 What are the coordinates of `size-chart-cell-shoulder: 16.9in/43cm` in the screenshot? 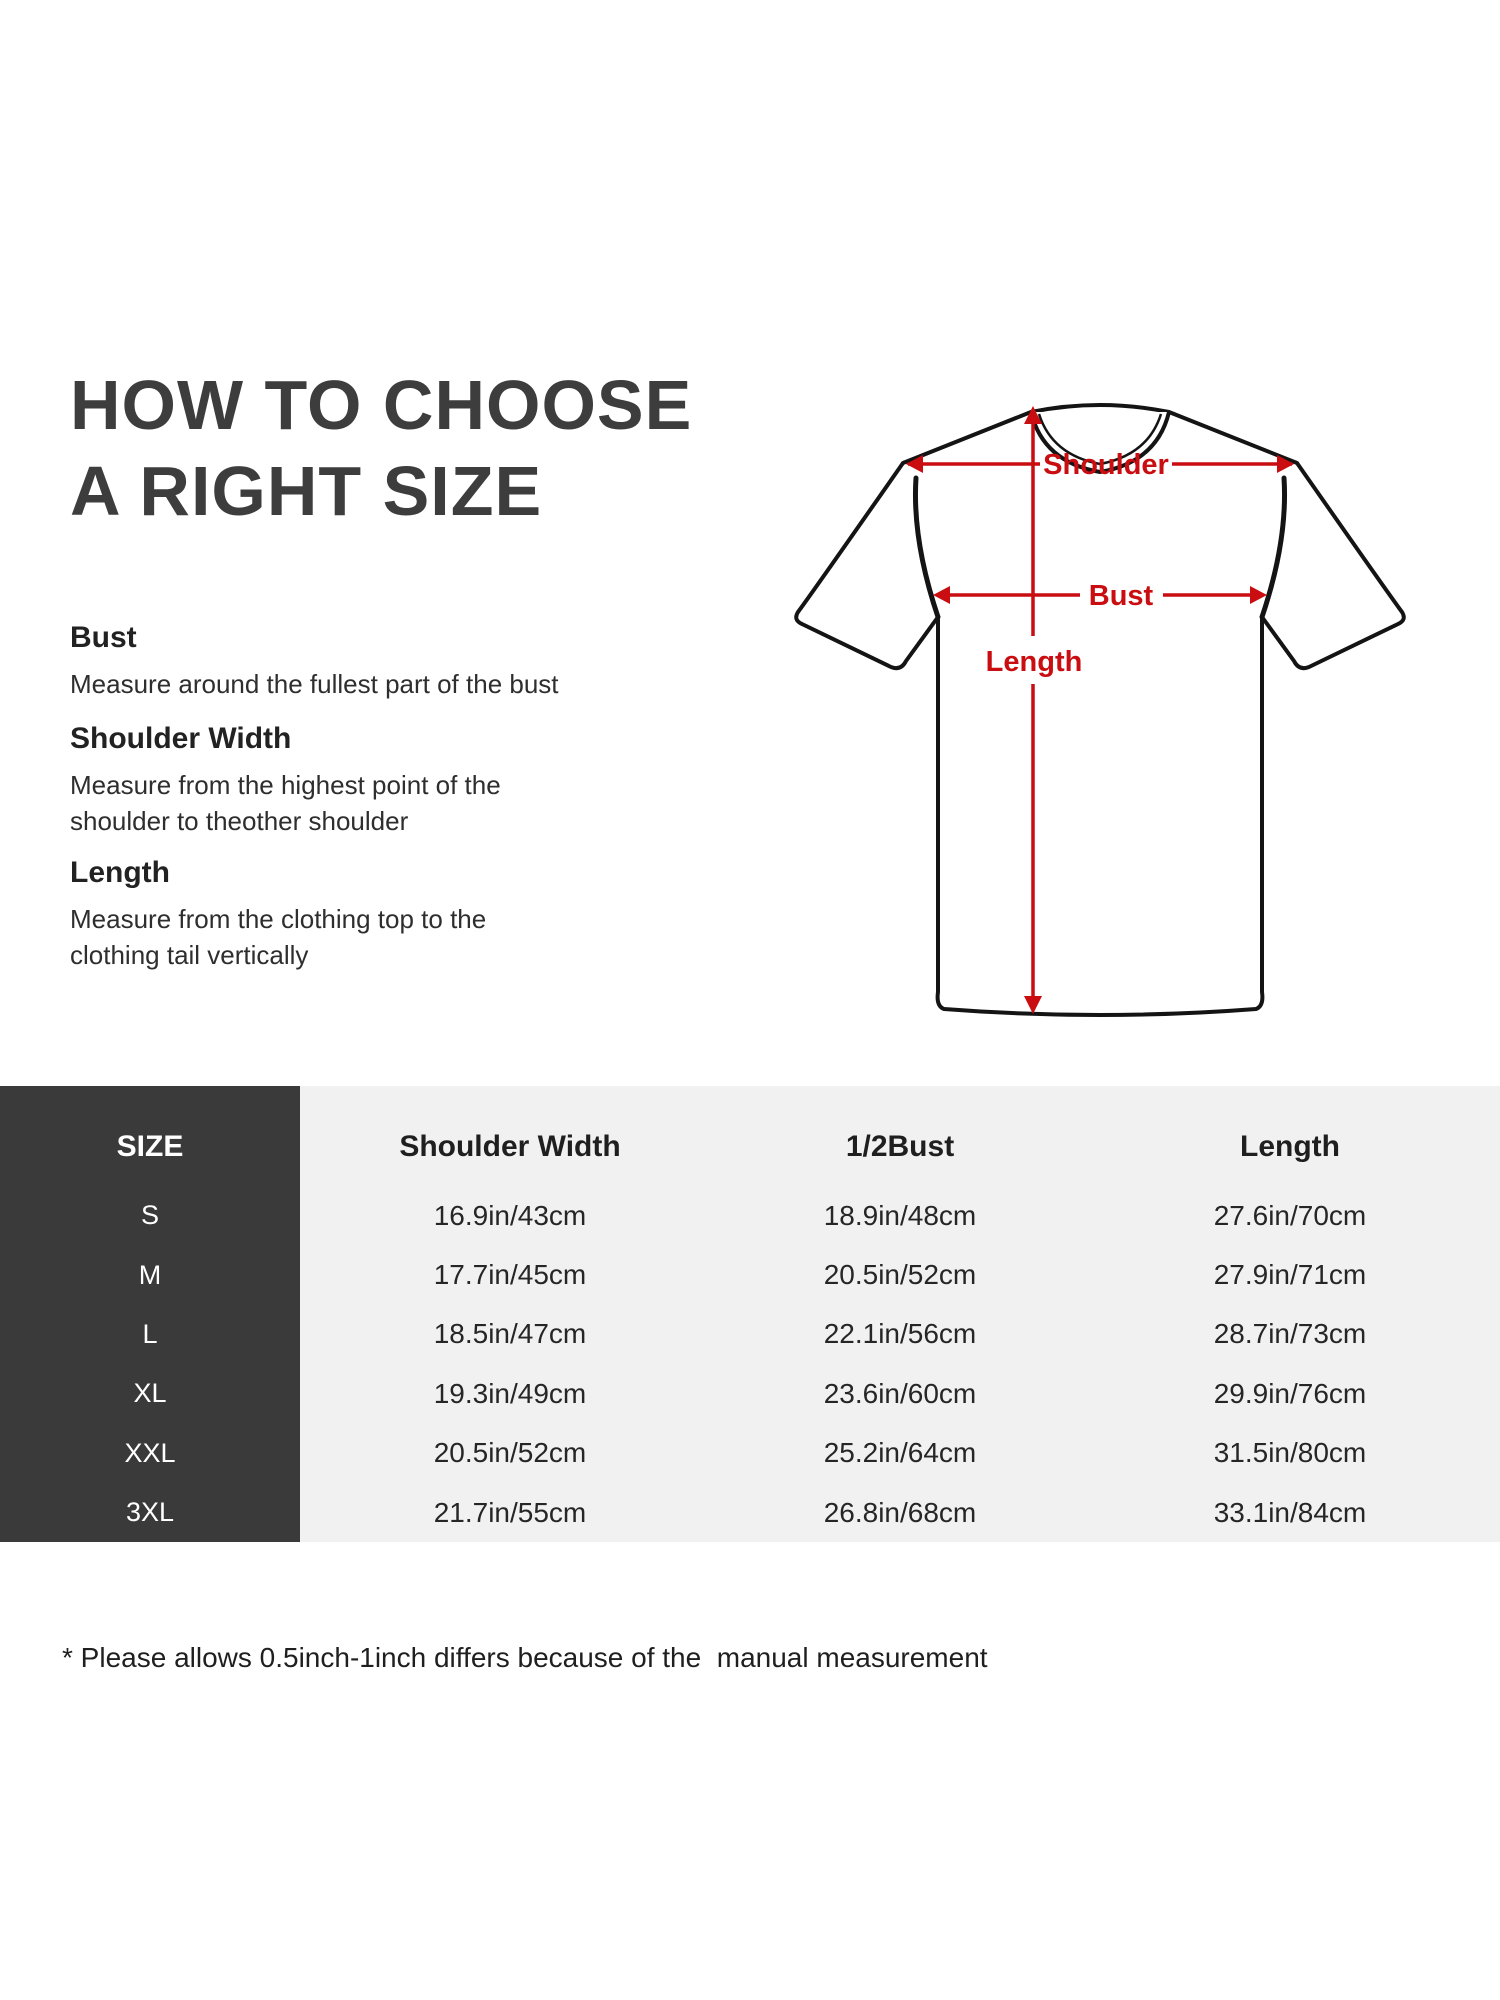 It's located at (510, 1215).